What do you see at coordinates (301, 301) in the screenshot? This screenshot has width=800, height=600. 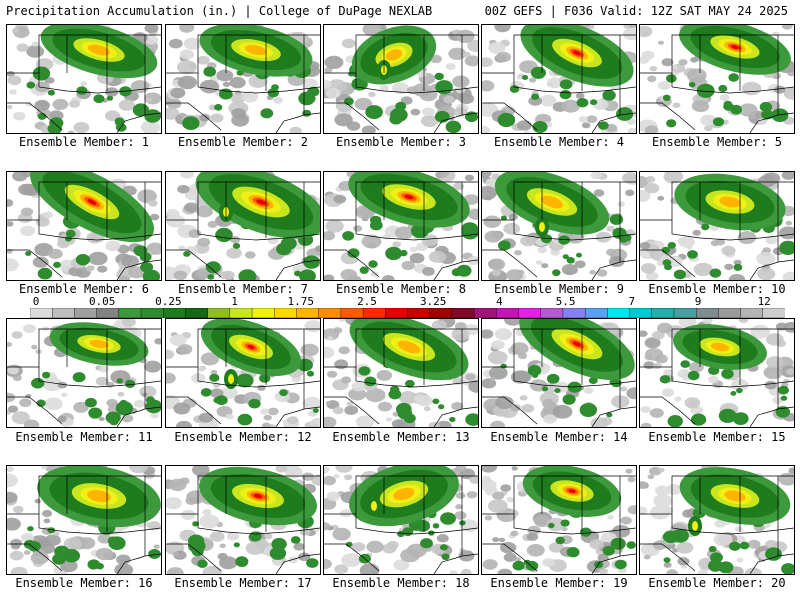 I see `colorbar-tick-label: 1.75` at bounding box center [301, 301].